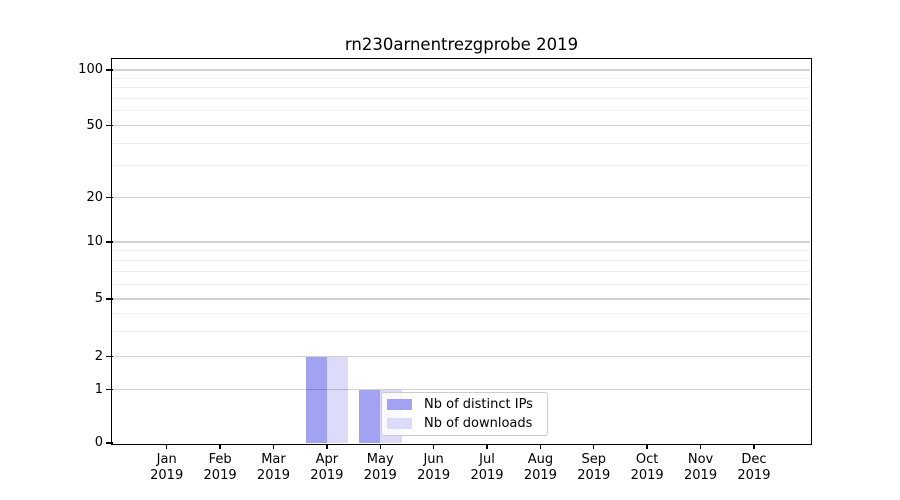 The image size is (900, 500). Describe the element at coordinates (94, 125) in the screenshot. I see `y-tick-label-50: 50` at that location.